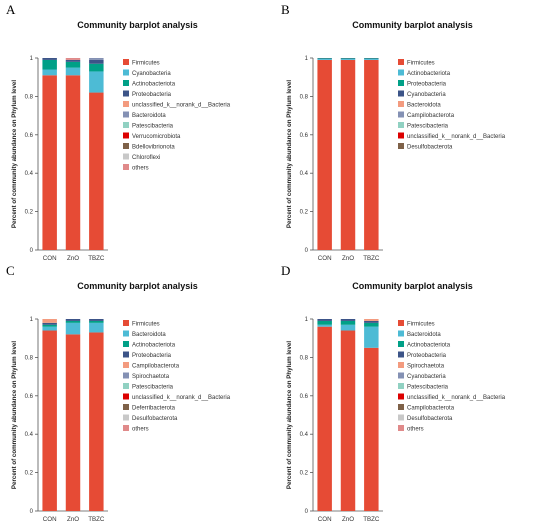 Image resolution: width=550 pixels, height=526 pixels. I want to click on legend-label: Spirochaetota, so click(426, 367).